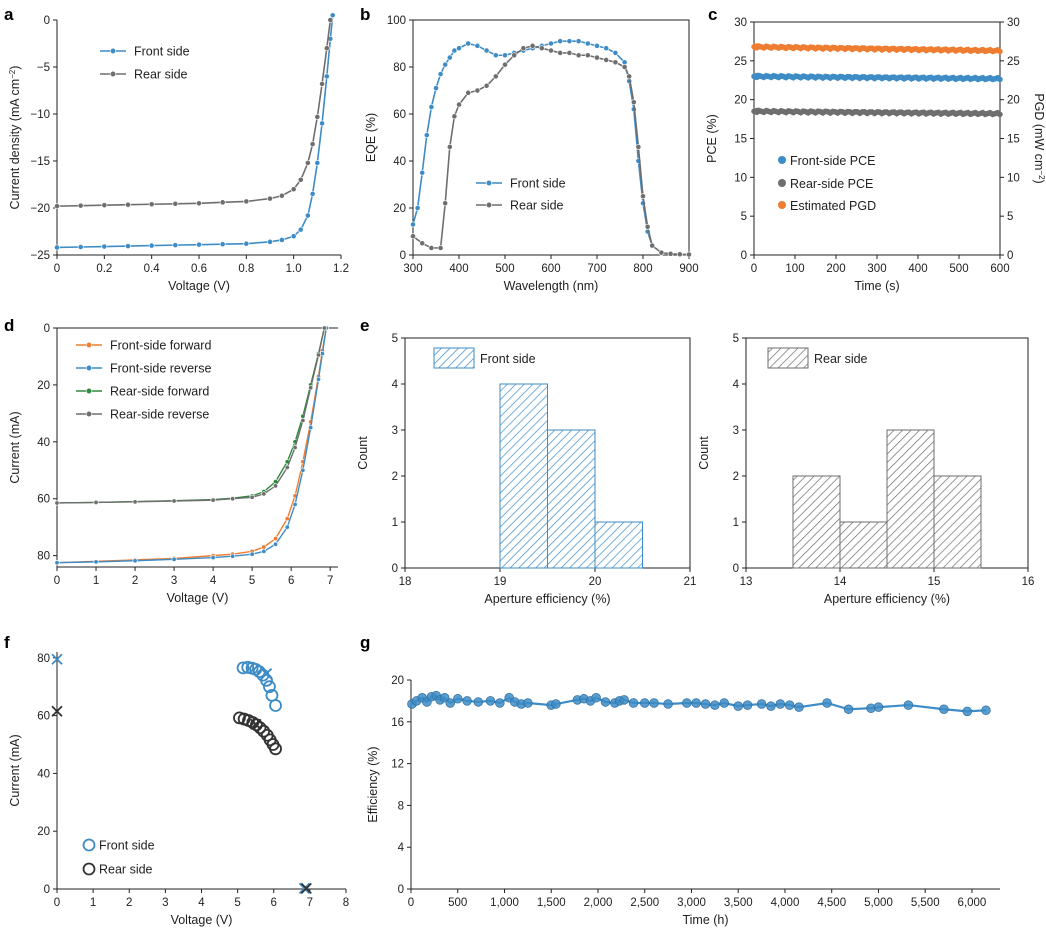 The height and width of the screenshot is (938, 1046). I want to click on e2-bar, so click(910, 499).